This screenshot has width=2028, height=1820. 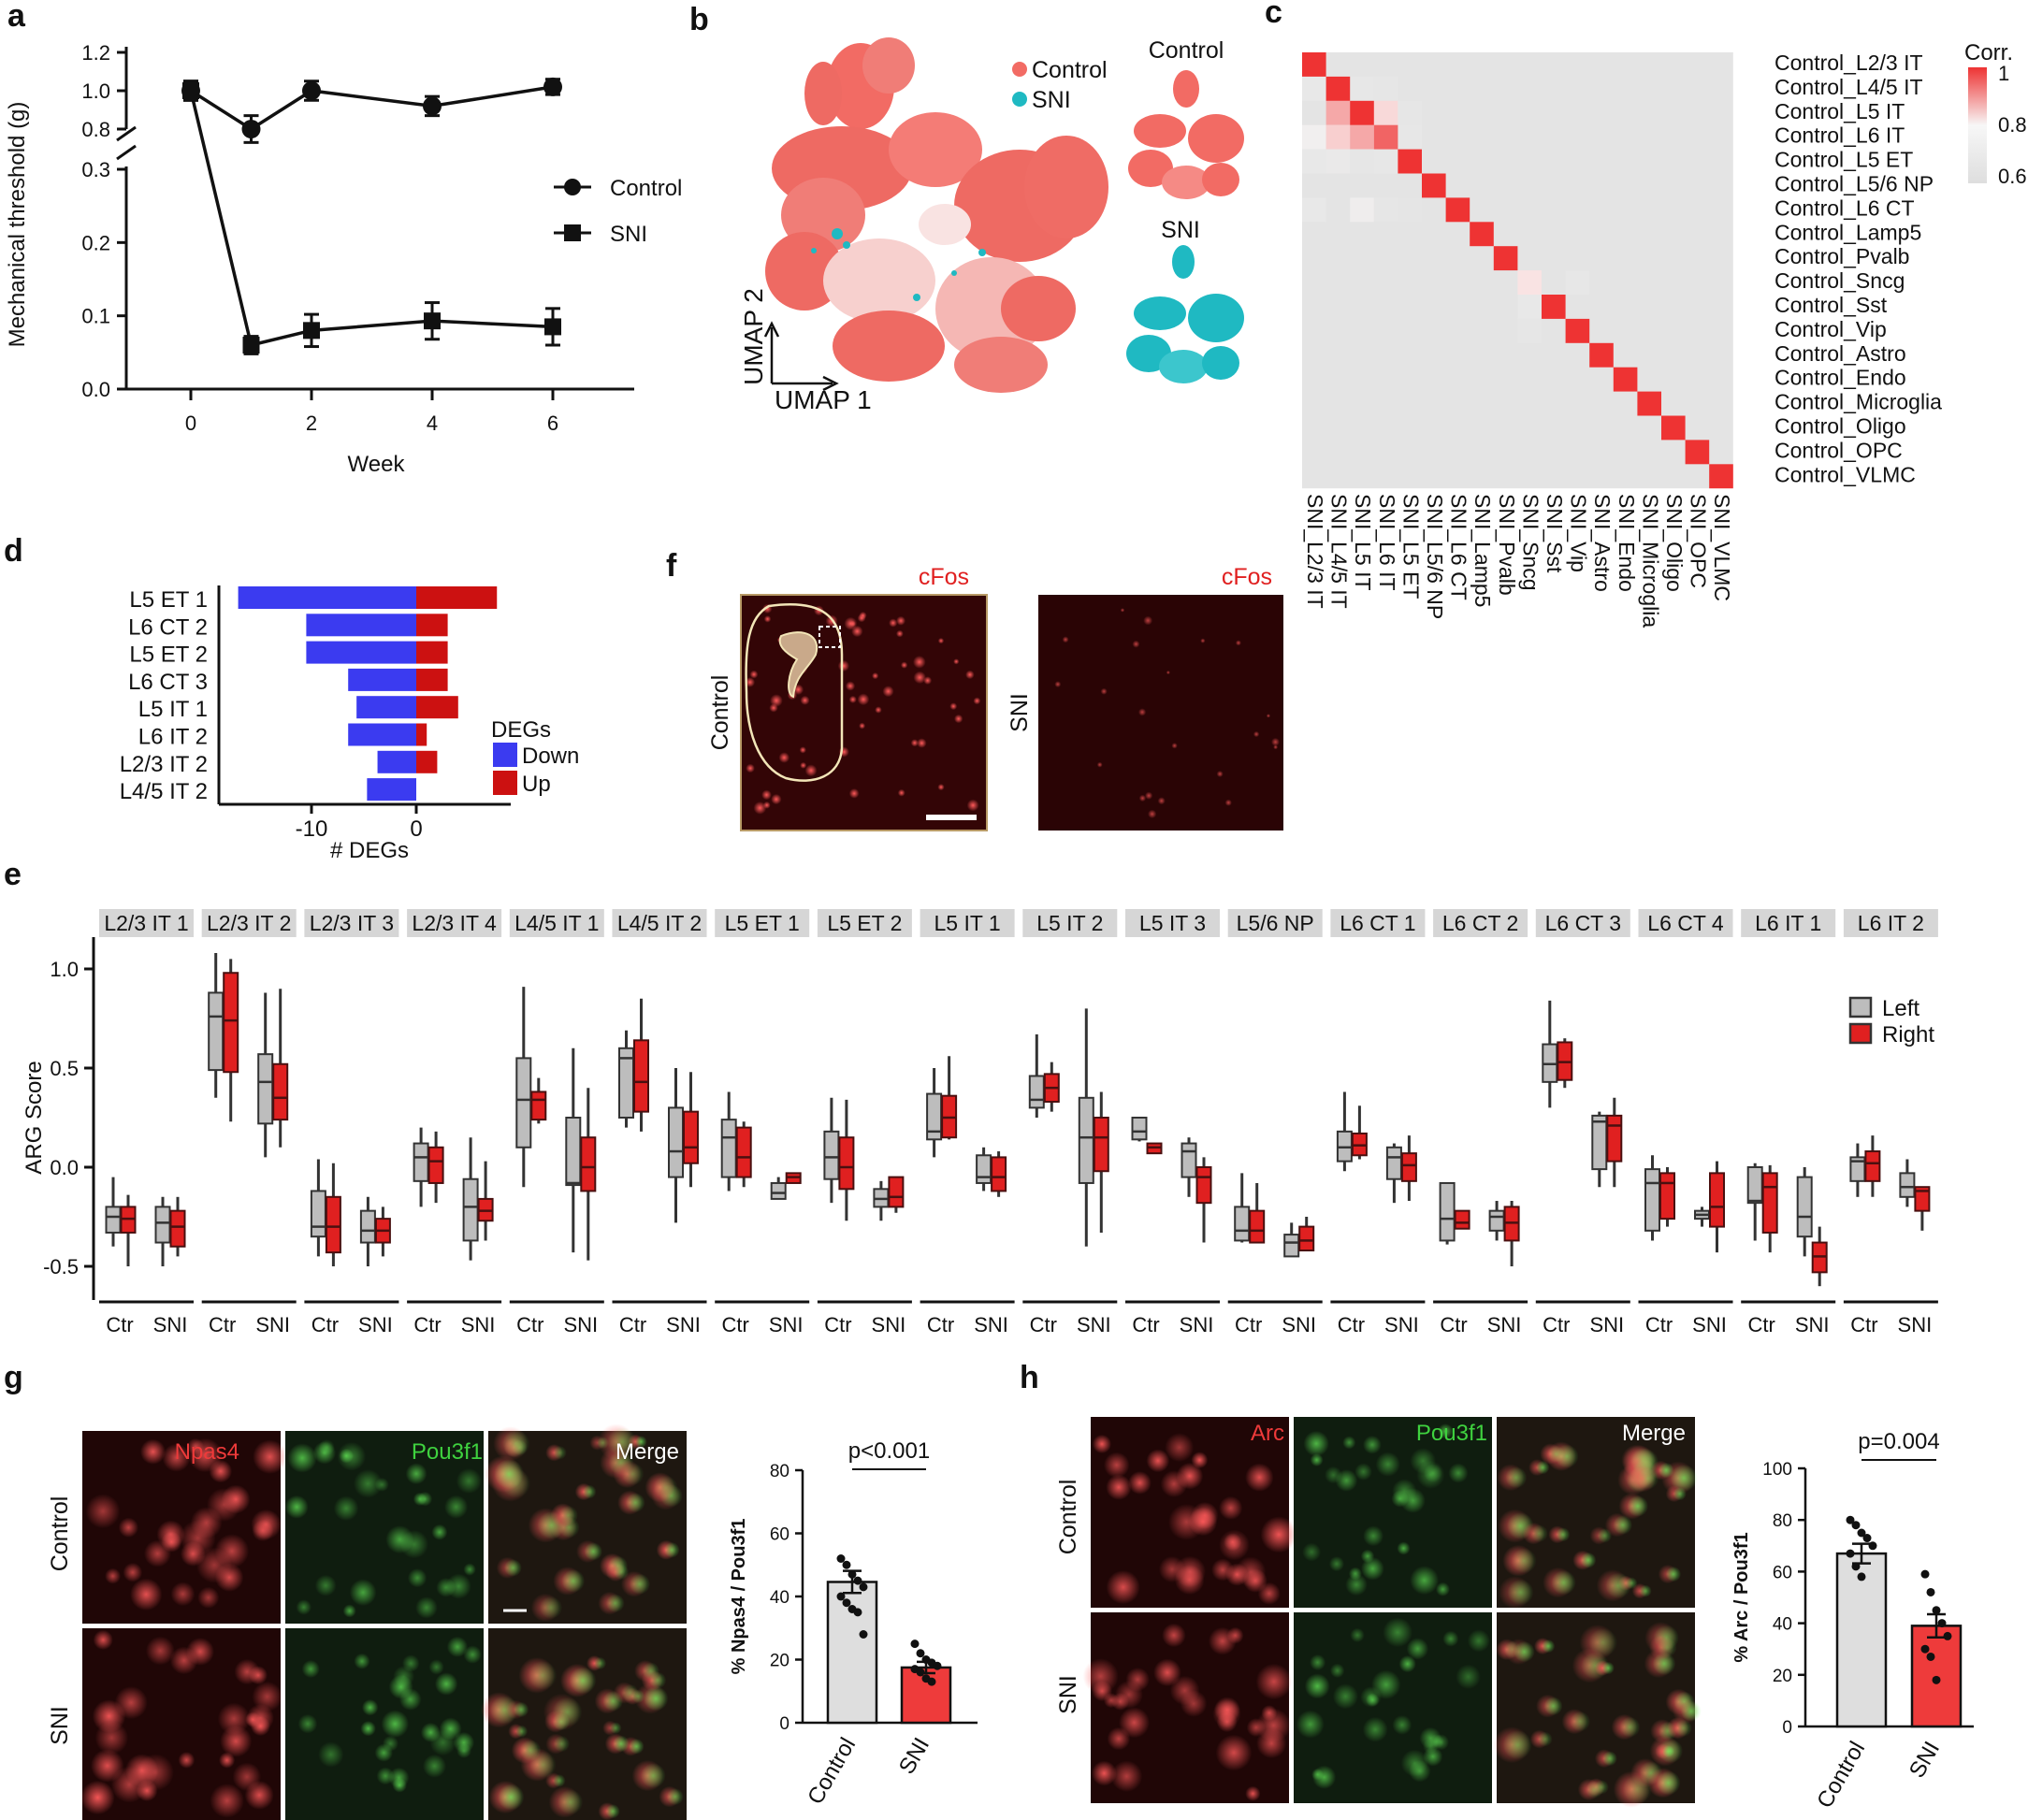 I want to click on umap-x-label: UMAP 1, so click(x=823, y=399).